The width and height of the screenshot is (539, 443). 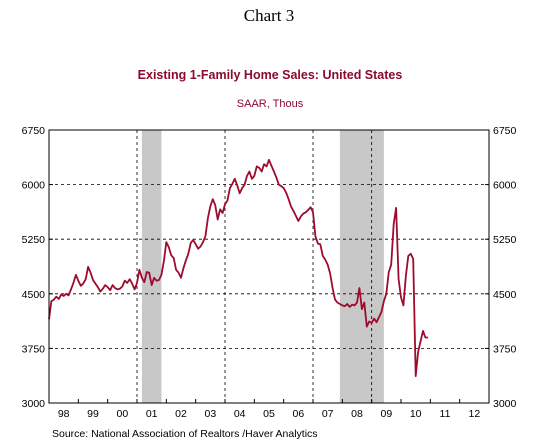 What do you see at coordinates (64, 414) in the screenshot?
I see `xtick-label: 98` at bounding box center [64, 414].